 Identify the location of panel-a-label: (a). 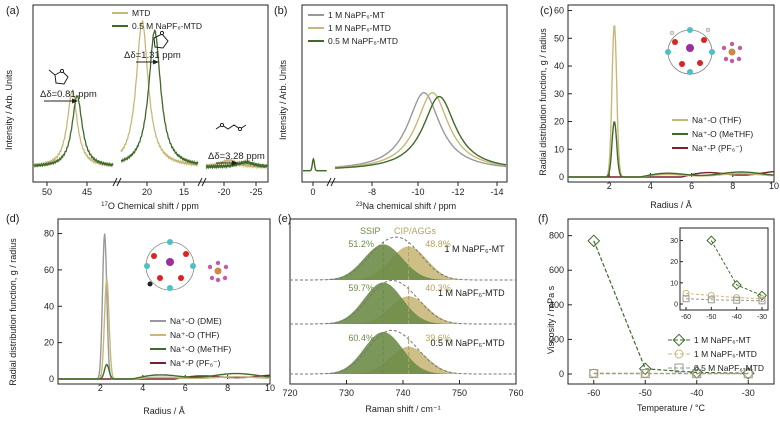
(12, 11).